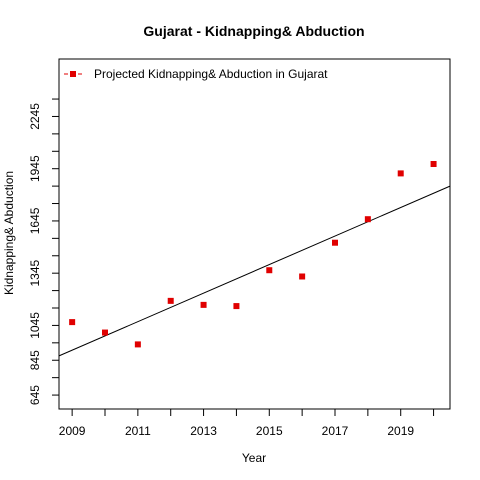 The image size is (480, 480). What do you see at coordinates (35, 325) in the screenshot?
I see `y-tick-label: 1045` at bounding box center [35, 325].